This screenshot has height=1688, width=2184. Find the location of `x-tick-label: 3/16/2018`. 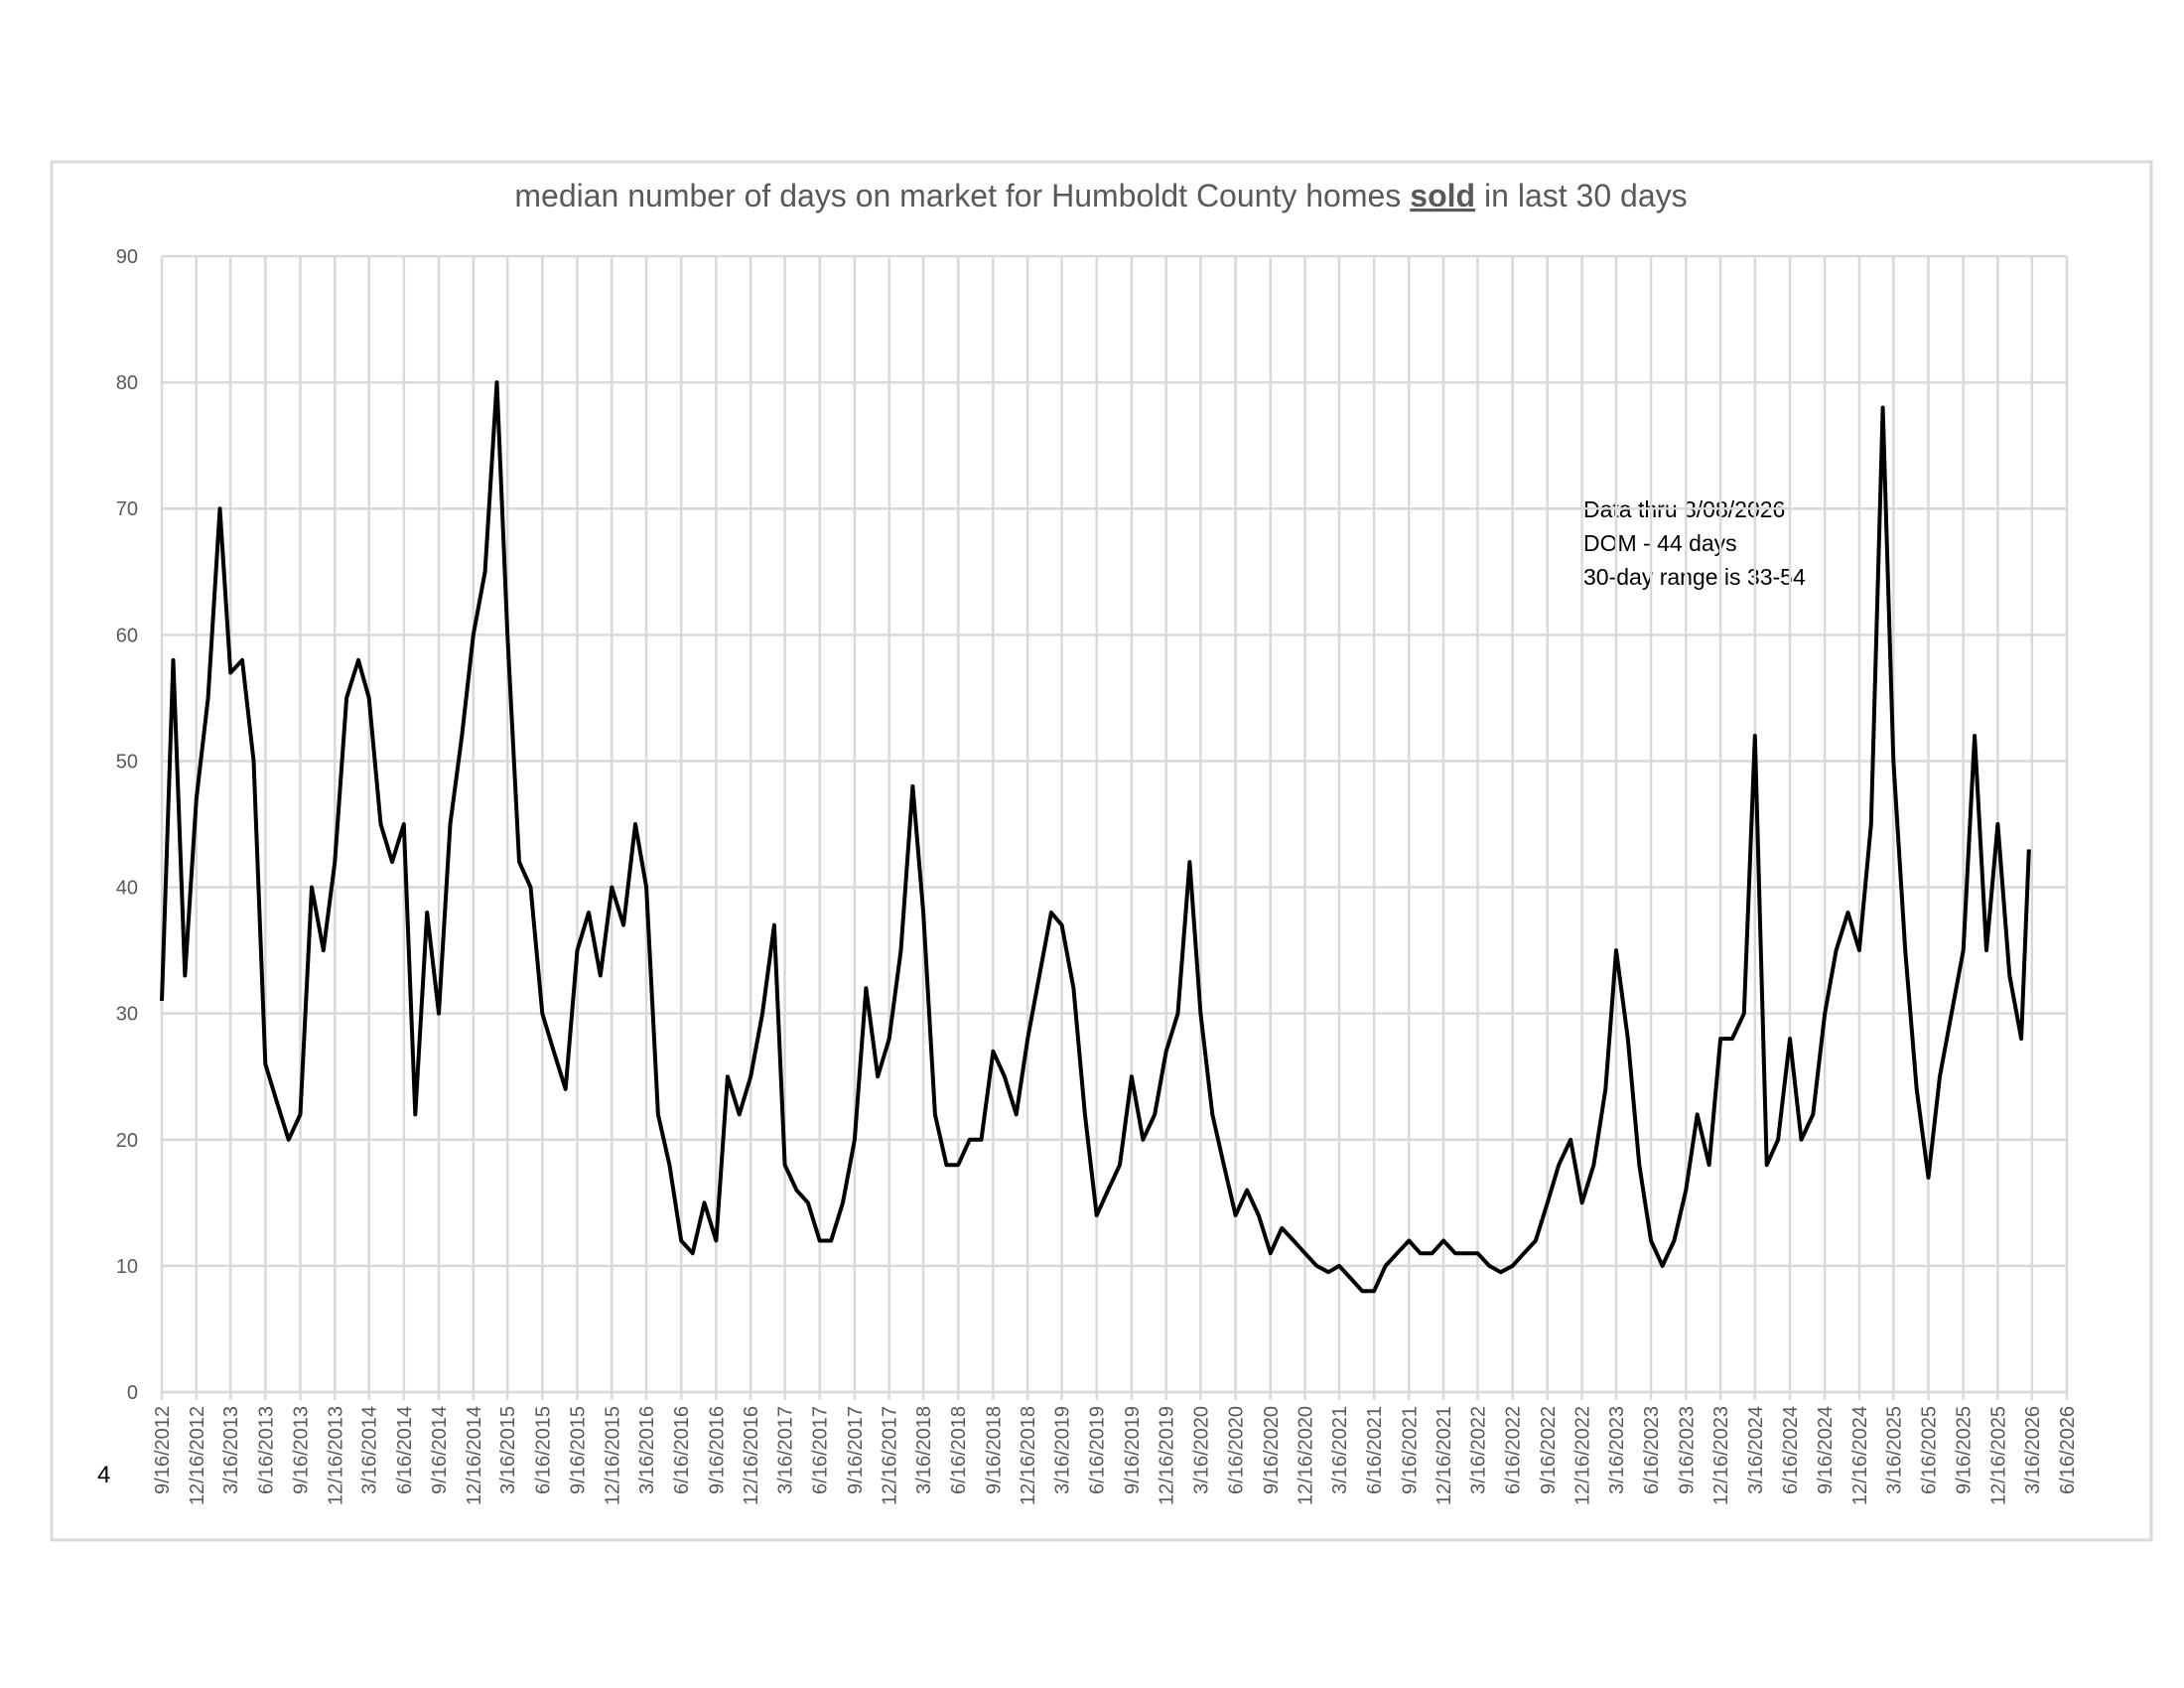

x-tick-label: 3/16/2018 is located at coordinates (924, 1450).